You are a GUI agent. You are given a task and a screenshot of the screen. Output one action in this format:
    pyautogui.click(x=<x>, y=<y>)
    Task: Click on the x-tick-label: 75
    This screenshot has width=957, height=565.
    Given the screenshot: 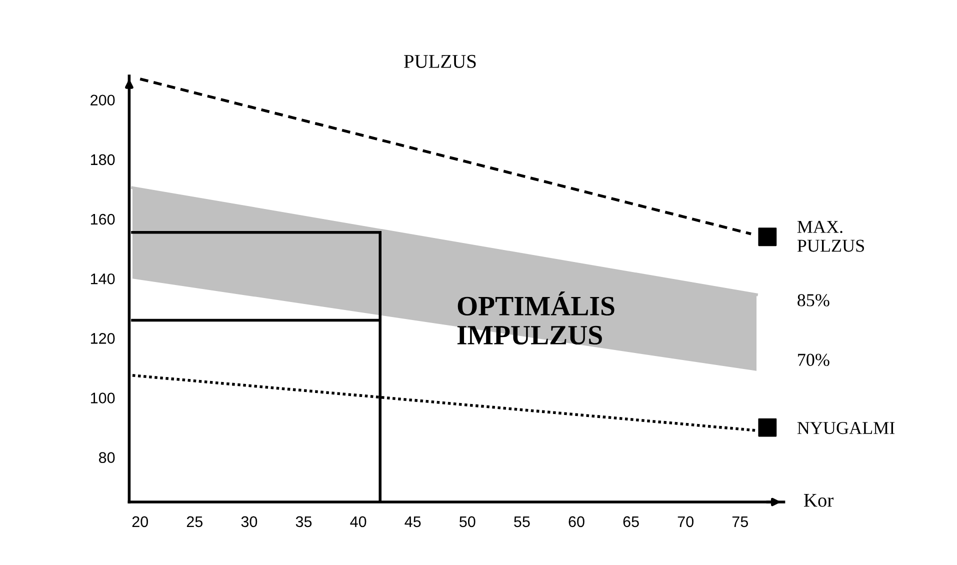 What is the action you would take?
    pyautogui.click(x=740, y=522)
    